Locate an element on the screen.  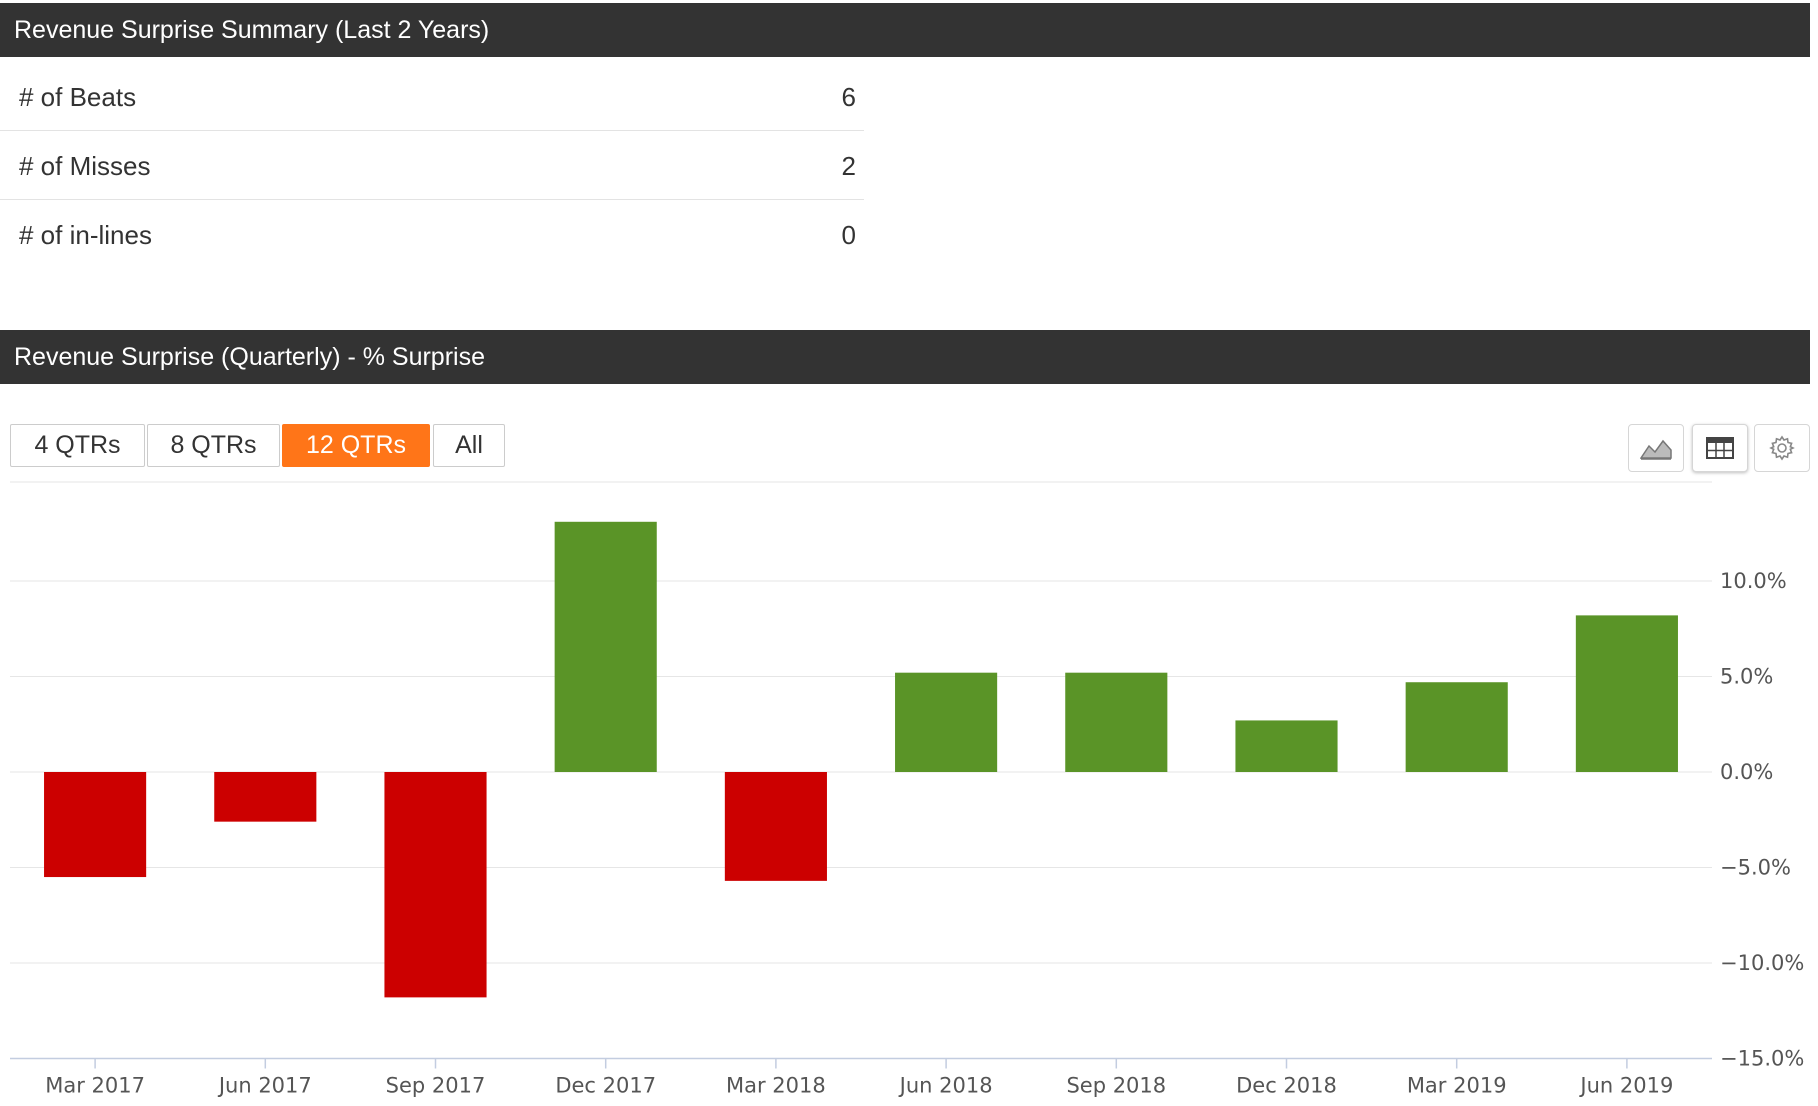
y-tick-label: 0.0% is located at coordinates (1746, 772).